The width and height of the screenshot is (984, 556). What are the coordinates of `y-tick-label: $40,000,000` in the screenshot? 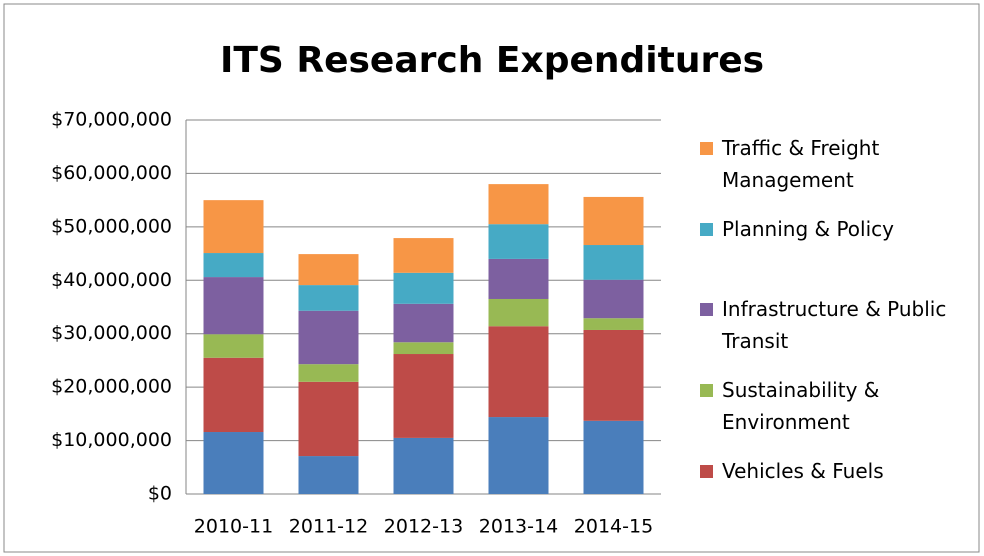 It's located at (111, 280).